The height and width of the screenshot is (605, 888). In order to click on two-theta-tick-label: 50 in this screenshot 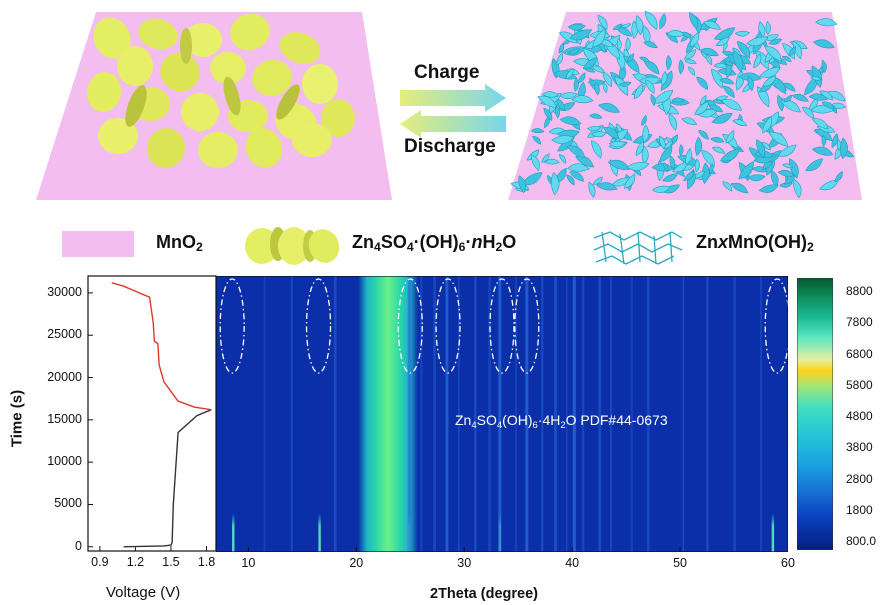, I will do `click(680, 563)`.